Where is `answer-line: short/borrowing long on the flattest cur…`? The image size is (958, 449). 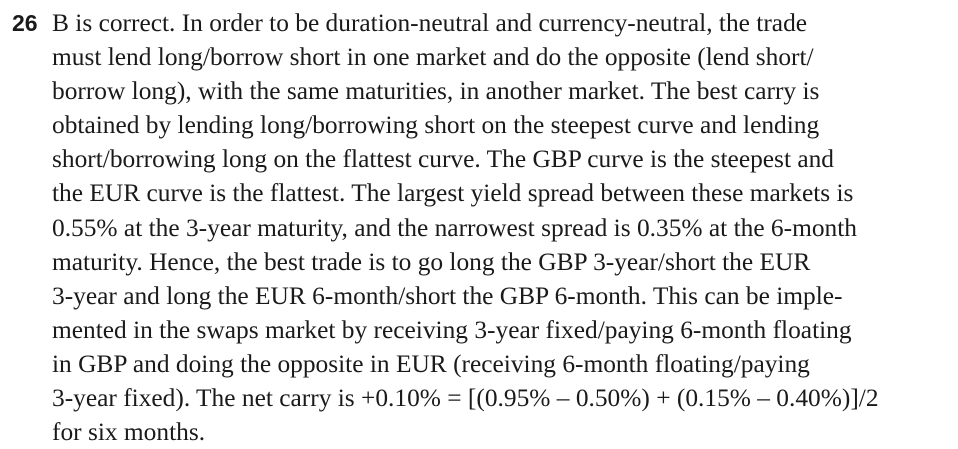
answer-line: short/borrowing long on the flattest cur… is located at coordinates (443, 159).